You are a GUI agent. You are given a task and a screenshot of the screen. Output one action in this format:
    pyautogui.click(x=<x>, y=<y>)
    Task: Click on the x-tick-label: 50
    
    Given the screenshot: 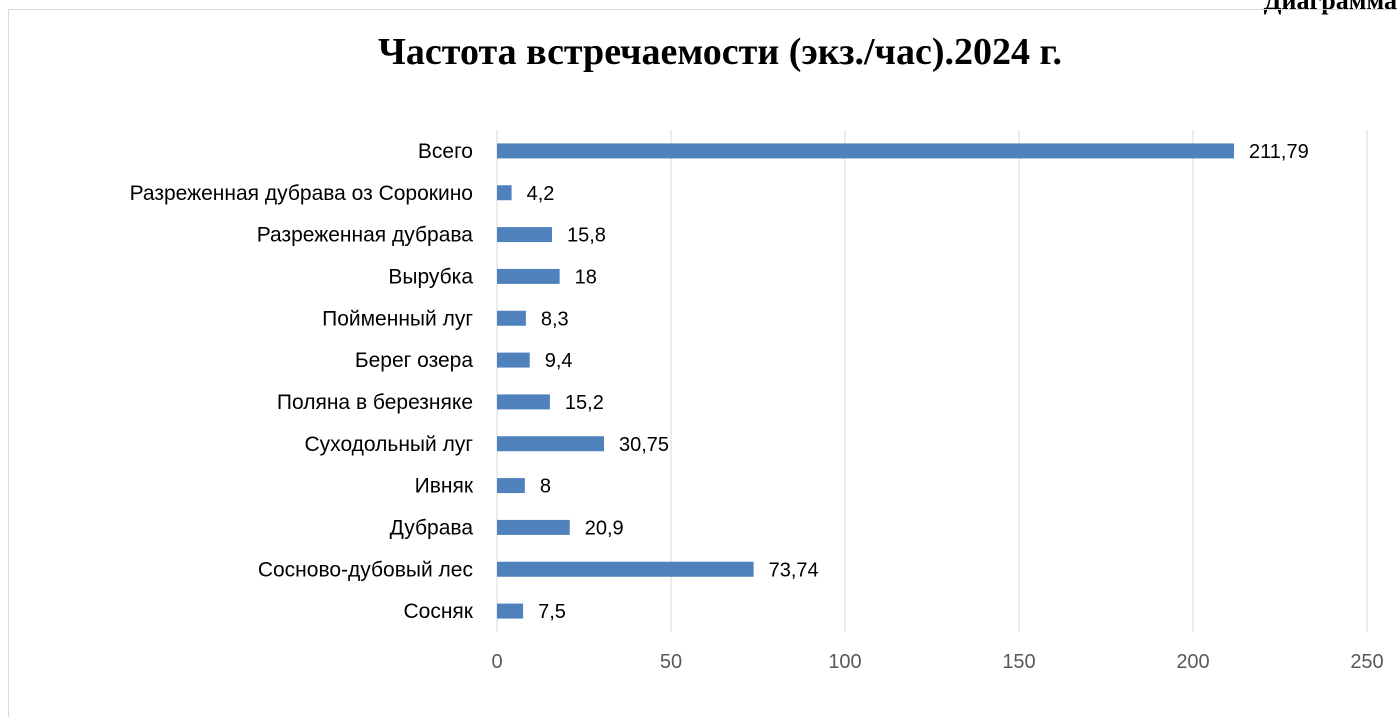 What is the action you would take?
    pyautogui.click(x=671, y=662)
    